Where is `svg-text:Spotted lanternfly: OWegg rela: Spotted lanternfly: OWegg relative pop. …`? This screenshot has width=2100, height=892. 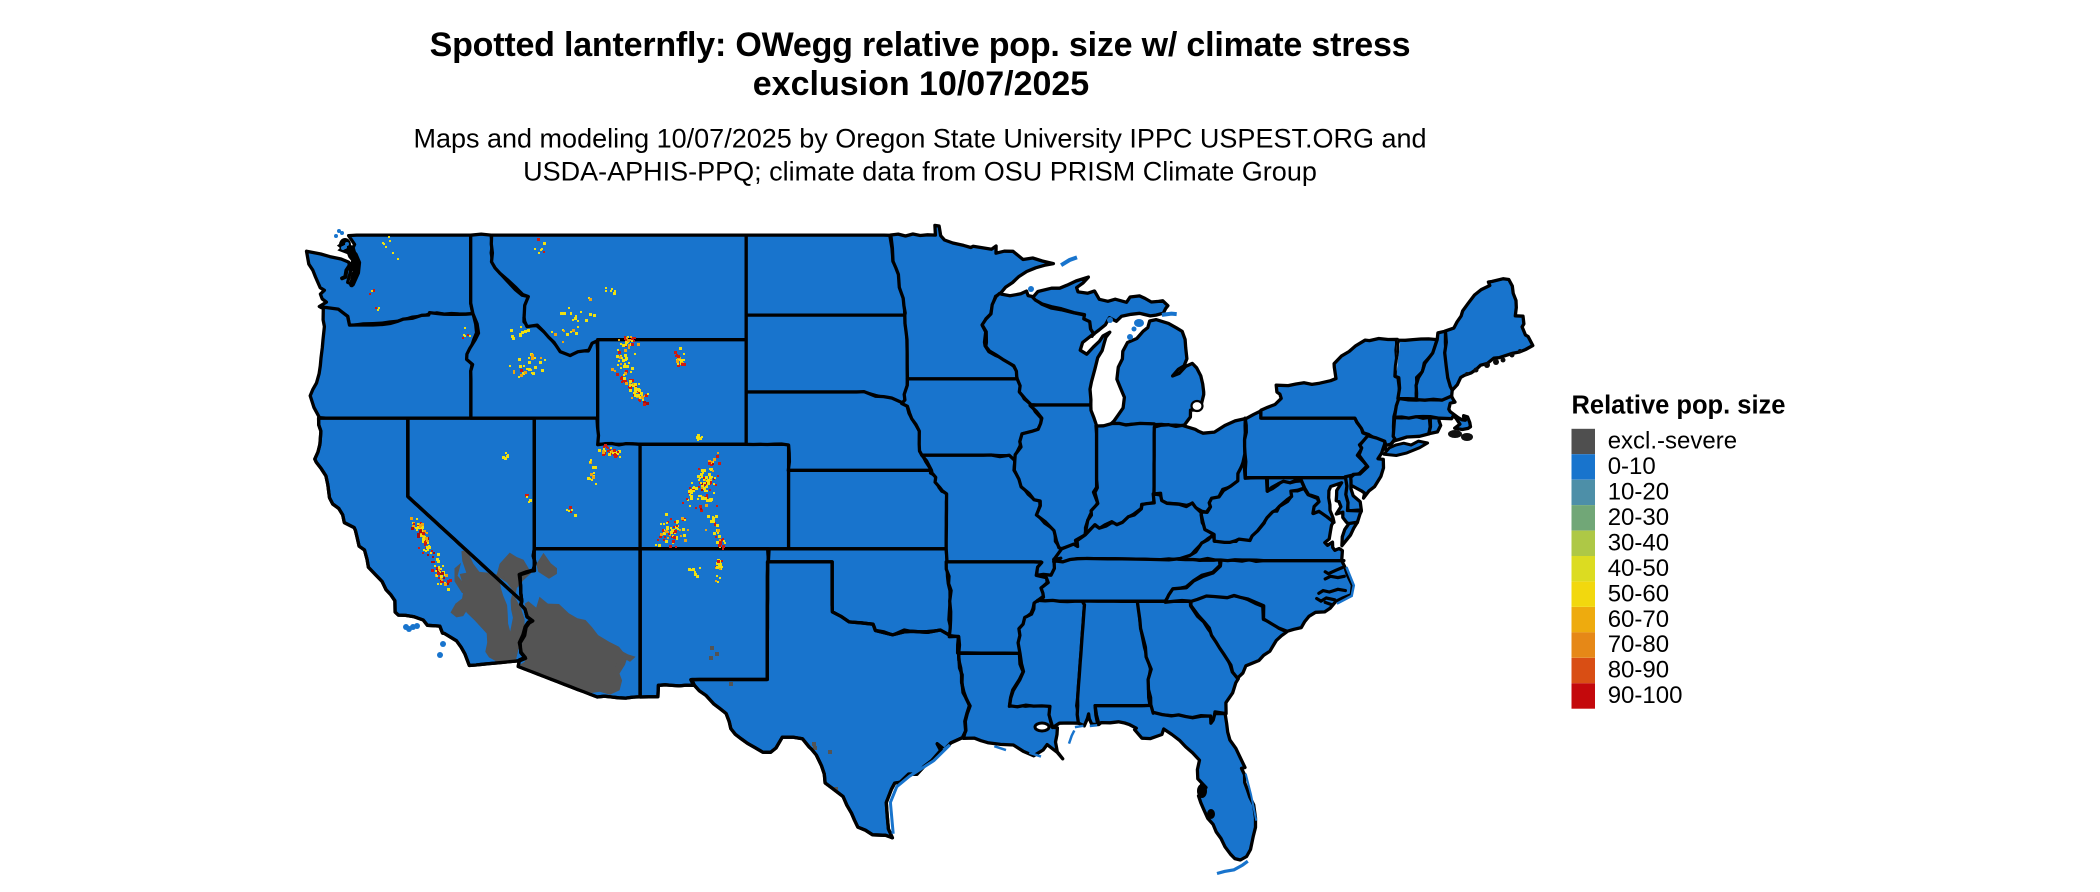
svg-text:Spotted lanternfly: OWegg rela: Spotted lanternfly: OWegg relative pop. … is located at coordinates (920, 45).